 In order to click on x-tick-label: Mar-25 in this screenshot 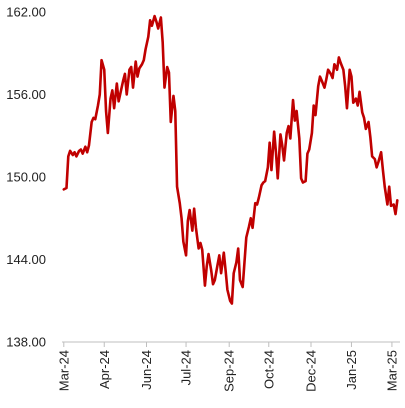, I will do `click(391, 370)`.